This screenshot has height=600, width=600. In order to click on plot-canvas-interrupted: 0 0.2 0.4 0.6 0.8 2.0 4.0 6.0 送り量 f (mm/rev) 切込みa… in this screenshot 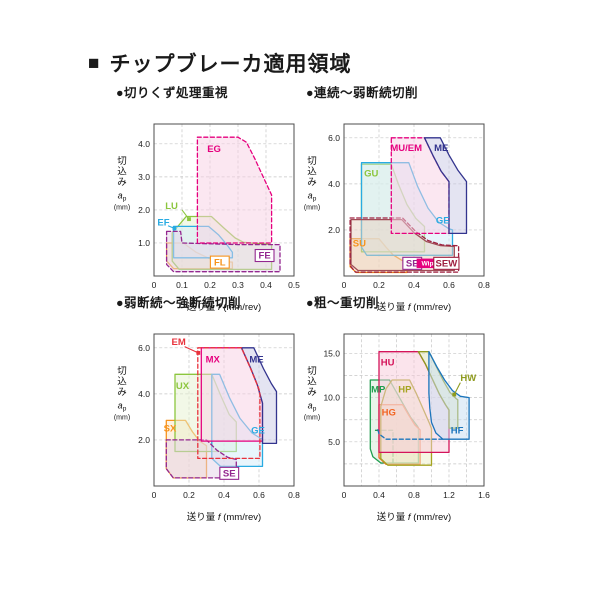, I will do `click(207, 428)`.